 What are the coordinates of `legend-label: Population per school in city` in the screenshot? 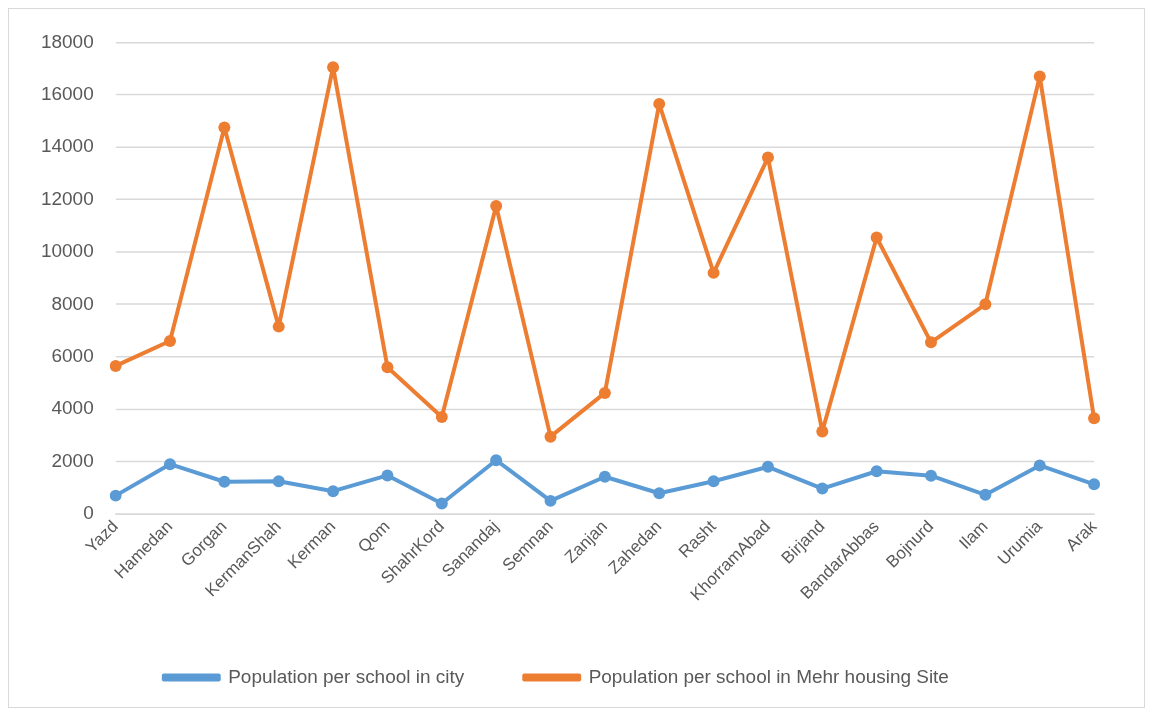 It's located at (346, 676).